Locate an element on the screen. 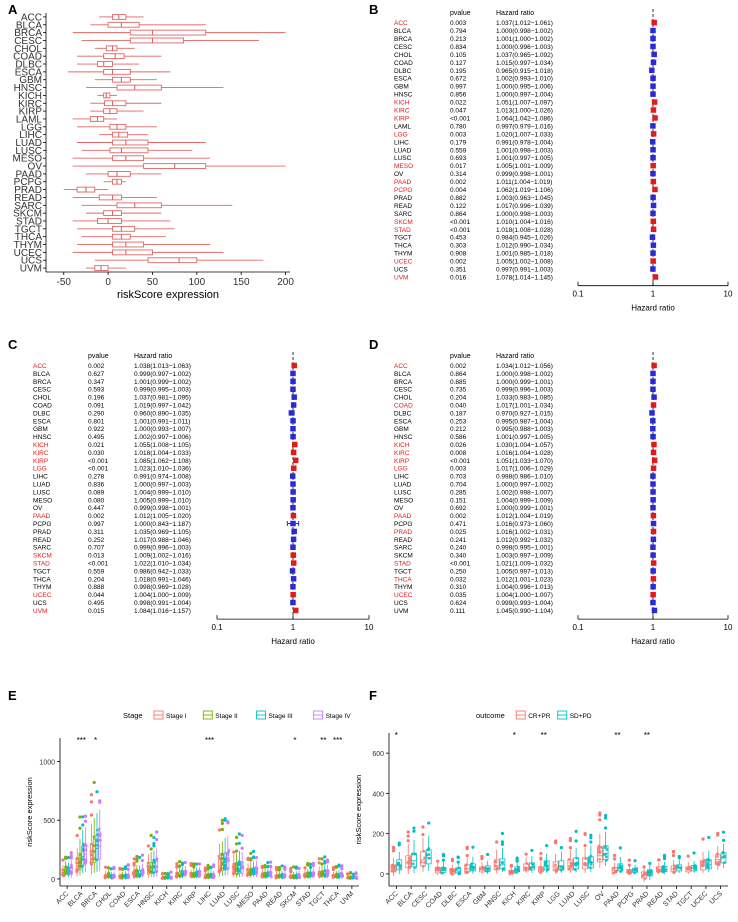 This screenshot has height=922, width=738. row-name: BLCA is located at coordinates (42, 374).